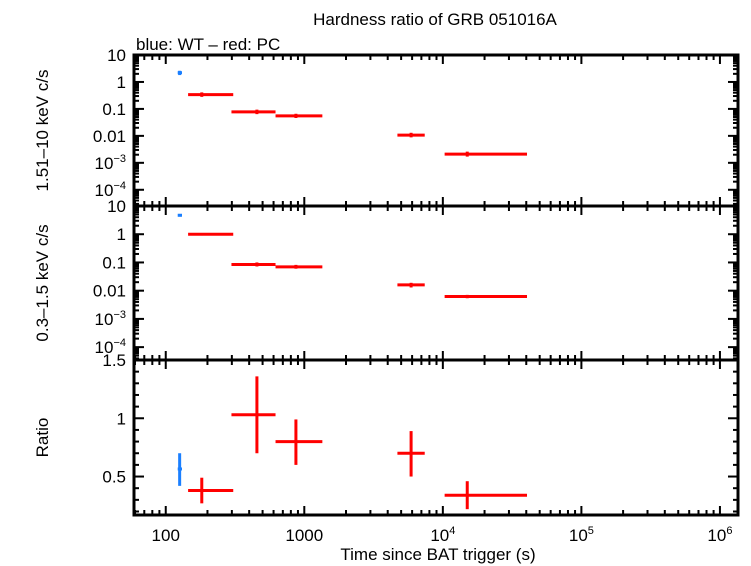  I want to click on x-tick-label: 100, so click(166, 535).